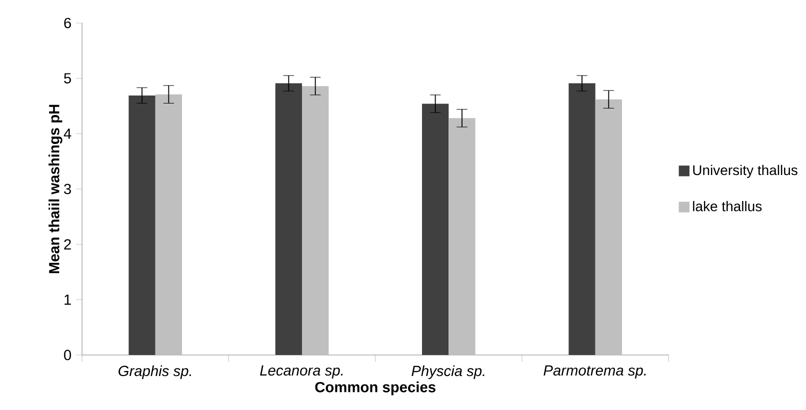 The height and width of the screenshot is (410, 806). Describe the element at coordinates (448, 372) in the screenshot. I see `x-tick-label: Physcia sp.` at that location.